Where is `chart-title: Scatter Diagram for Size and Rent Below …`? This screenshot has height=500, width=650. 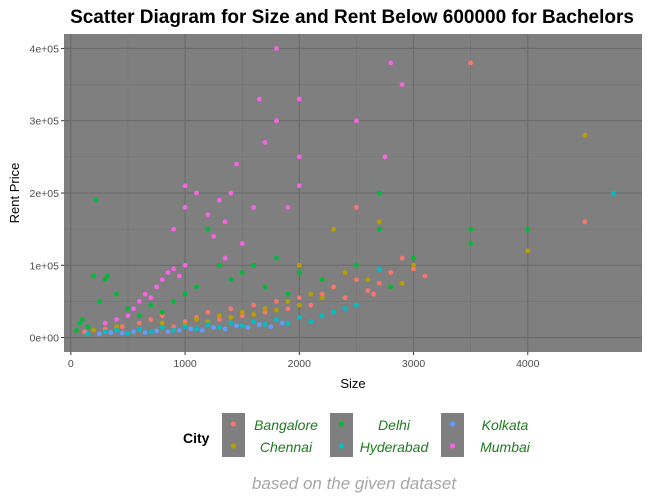
chart-title: Scatter Diagram for Size and Rent Below … is located at coordinates (352, 17).